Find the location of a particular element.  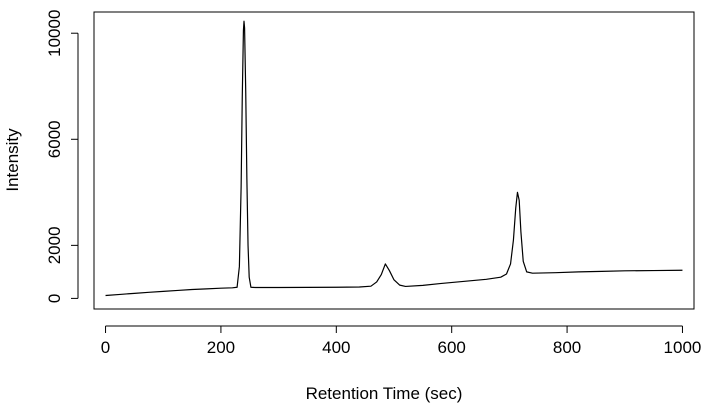

y-axis: 0 2000 6000 10000 is located at coordinates (62, 156).